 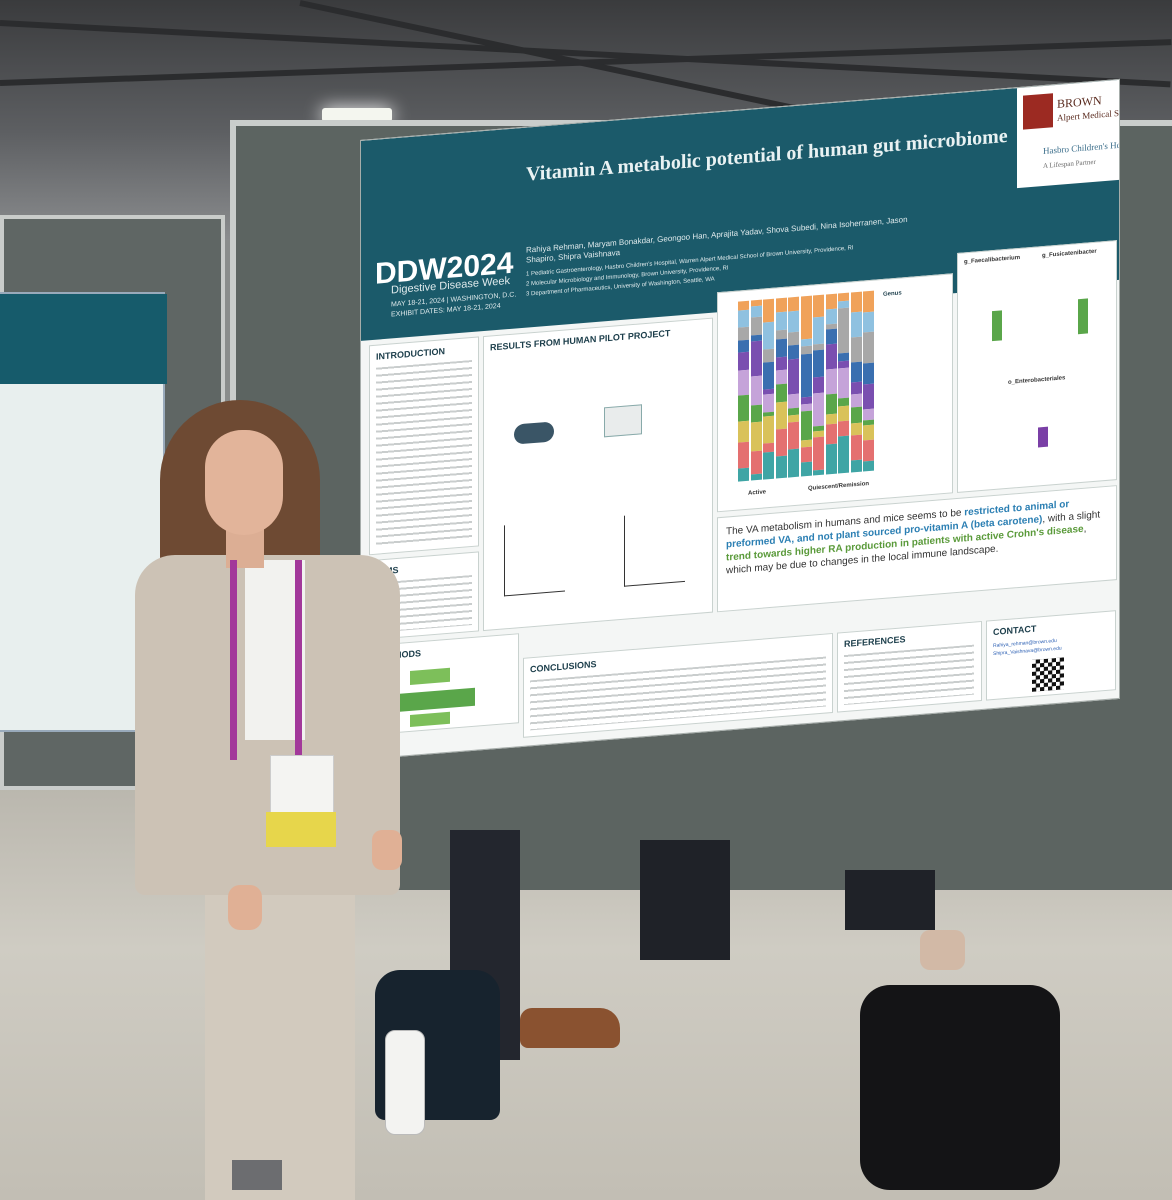 I want to click on introduction-title: INTRODUCTION, so click(x=410, y=354).